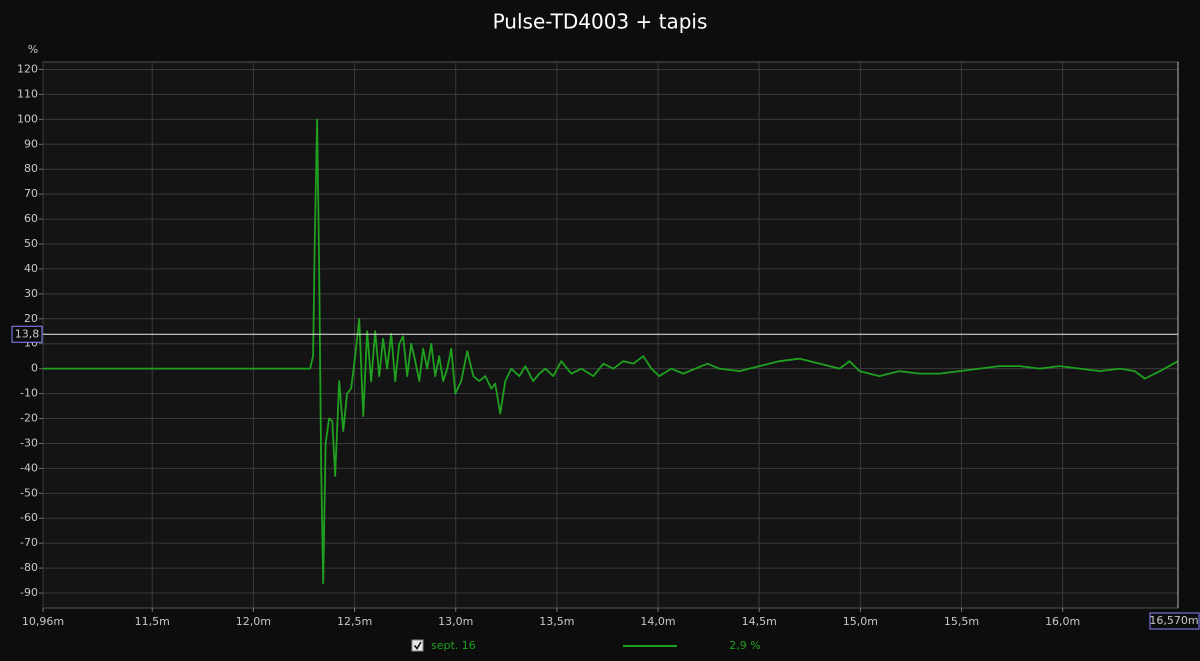  I want to click on x-tick-label: 13,0m, so click(455, 621).